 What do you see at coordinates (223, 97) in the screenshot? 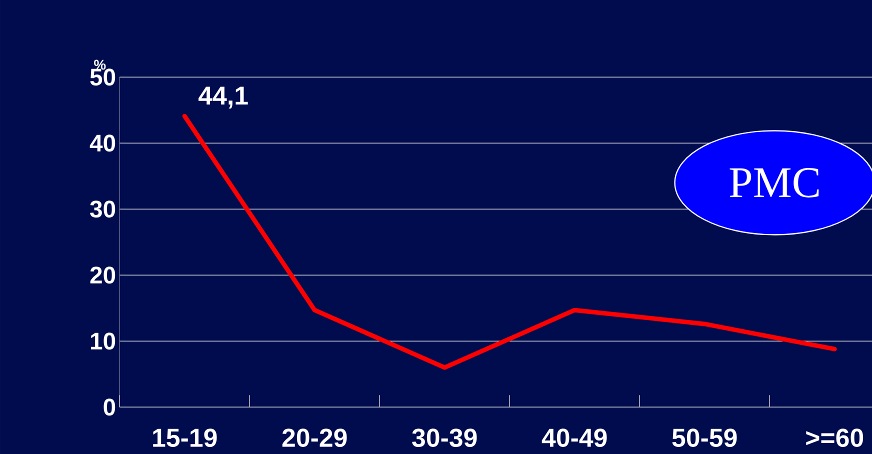
I see `annotation: 44,1` at bounding box center [223, 97].